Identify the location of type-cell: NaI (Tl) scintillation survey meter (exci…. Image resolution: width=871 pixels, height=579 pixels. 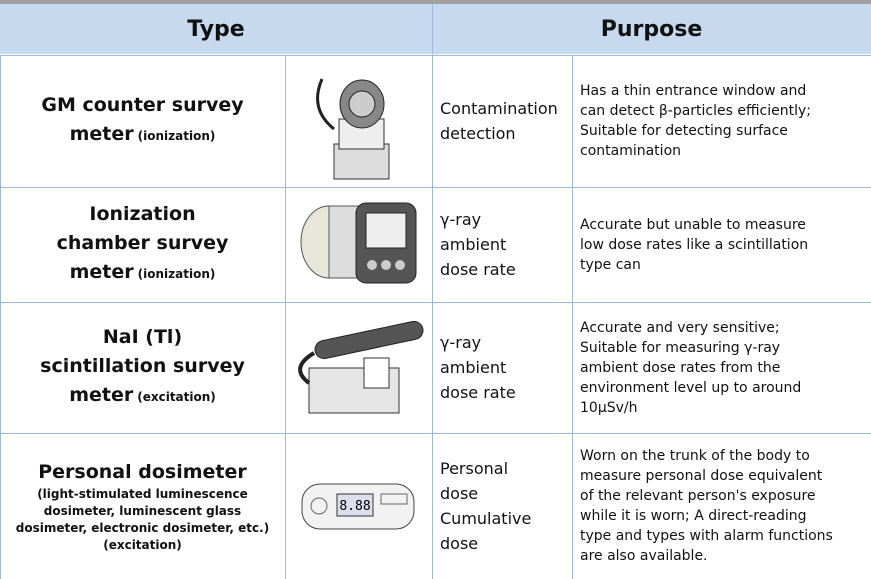
(142, 367).